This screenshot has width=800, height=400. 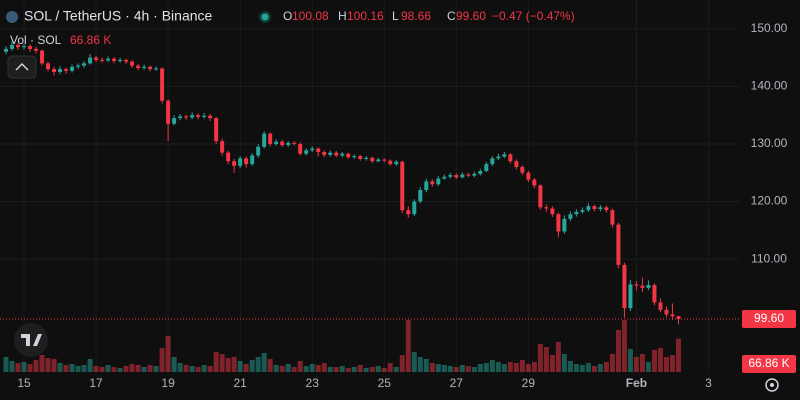 What do you see at coordinates (31, 340) in the screenshot?
I see `logo-badge` at bounding box center [31, 340].